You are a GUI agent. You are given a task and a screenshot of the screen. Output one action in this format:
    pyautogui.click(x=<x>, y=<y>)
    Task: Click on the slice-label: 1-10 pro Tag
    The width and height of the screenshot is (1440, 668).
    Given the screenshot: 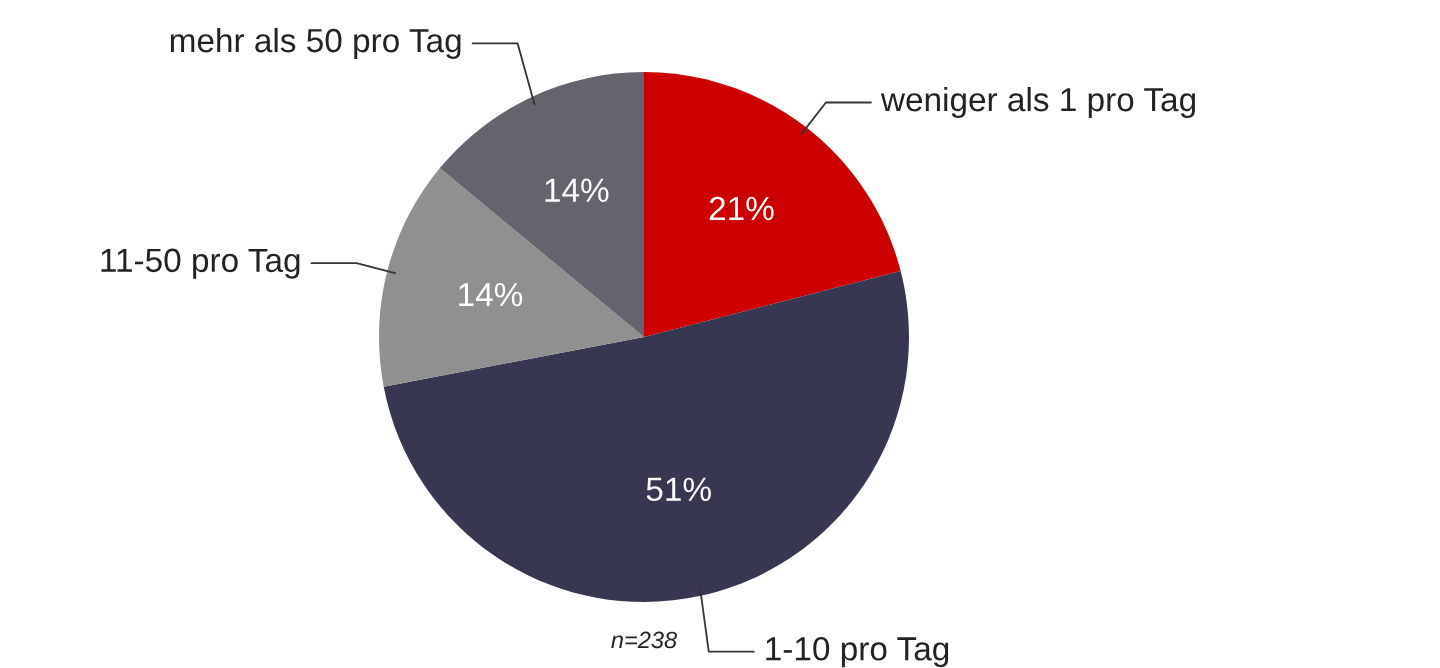 What is the action you would take?
    pyautogui.click(x=857, y=652)
    